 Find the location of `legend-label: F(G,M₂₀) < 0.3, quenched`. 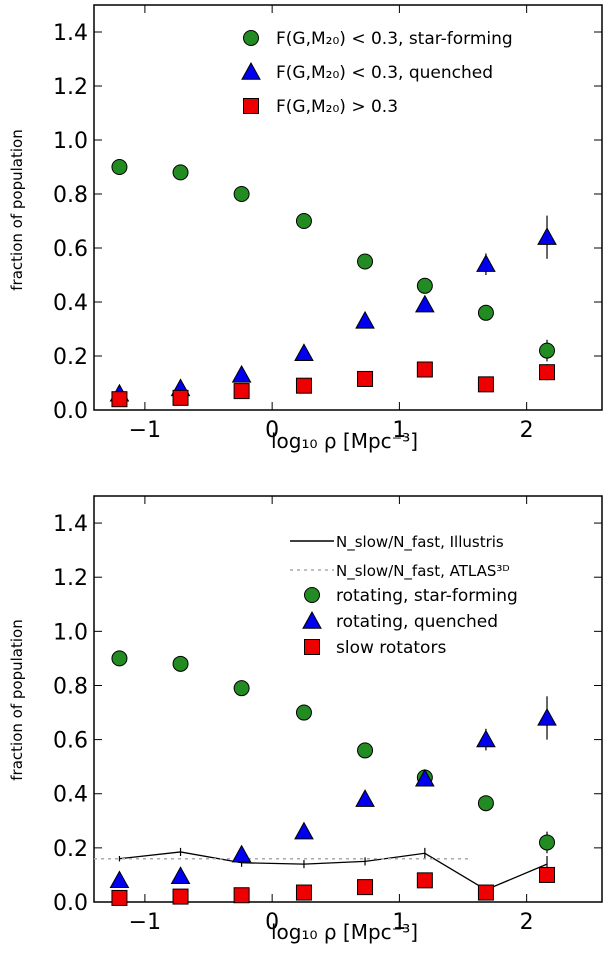

legend-label: F(G,M₂₀) < 0.3, quenched is located at coordinates (384, 73).